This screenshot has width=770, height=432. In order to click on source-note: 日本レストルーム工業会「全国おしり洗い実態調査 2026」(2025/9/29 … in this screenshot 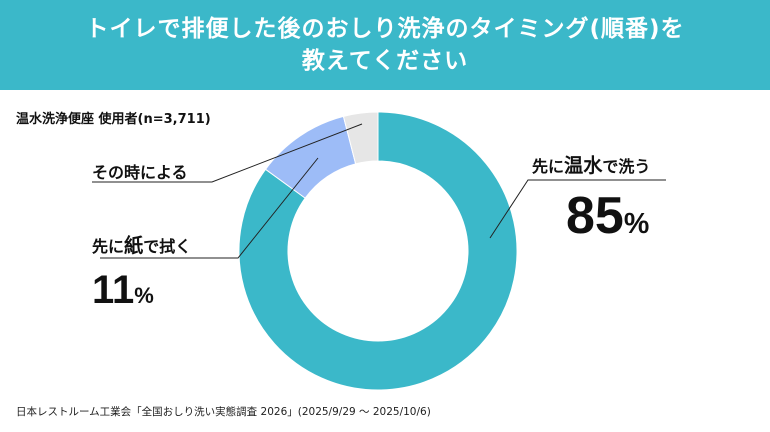, I will do `click(223, 412)`.